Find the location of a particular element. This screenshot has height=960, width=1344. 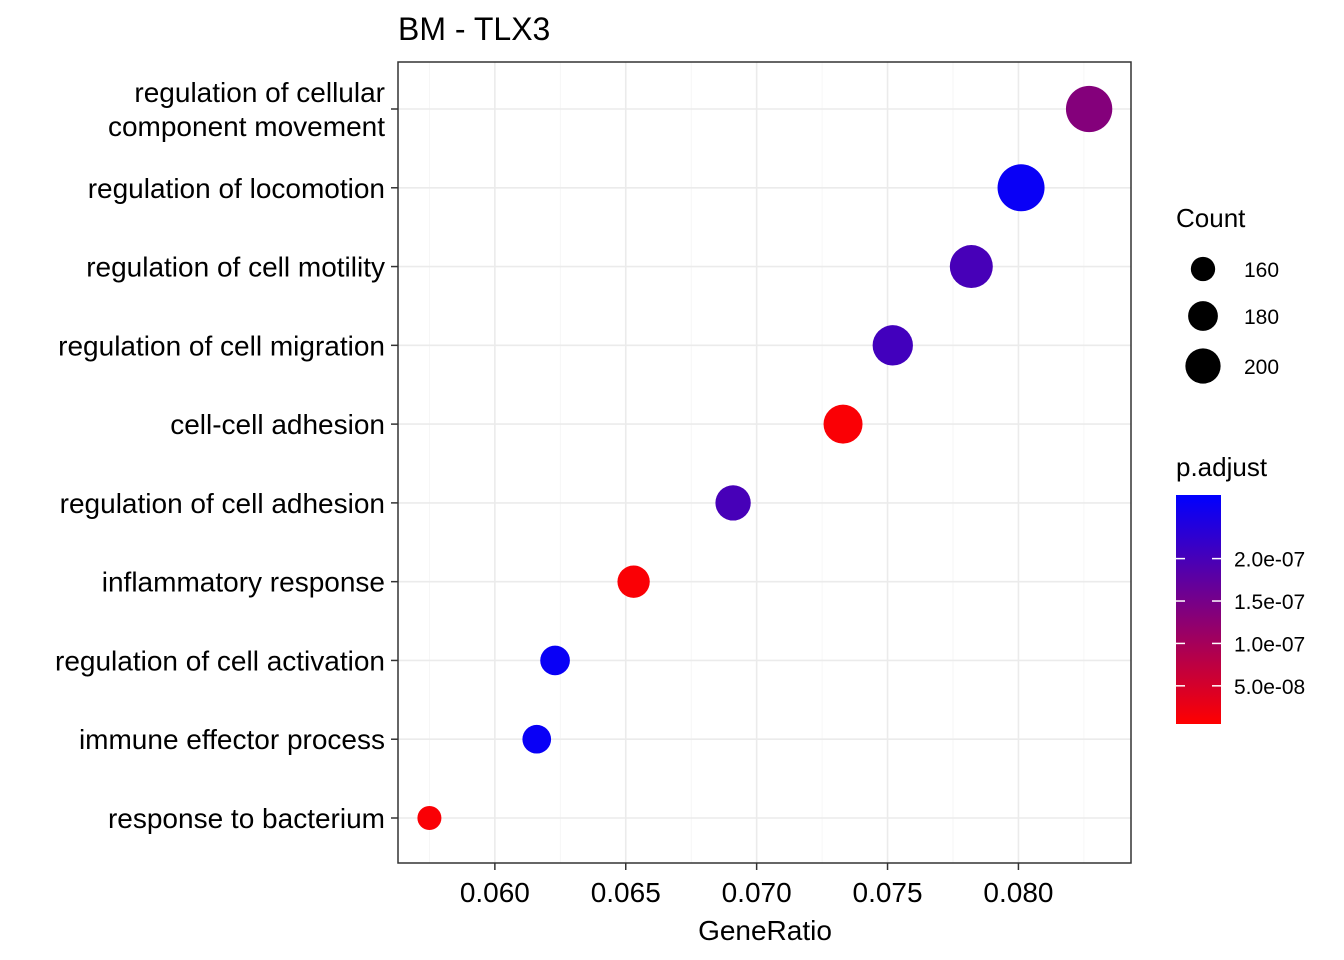

x-tick-label: 0.075 is located at coordinates (888, 892).